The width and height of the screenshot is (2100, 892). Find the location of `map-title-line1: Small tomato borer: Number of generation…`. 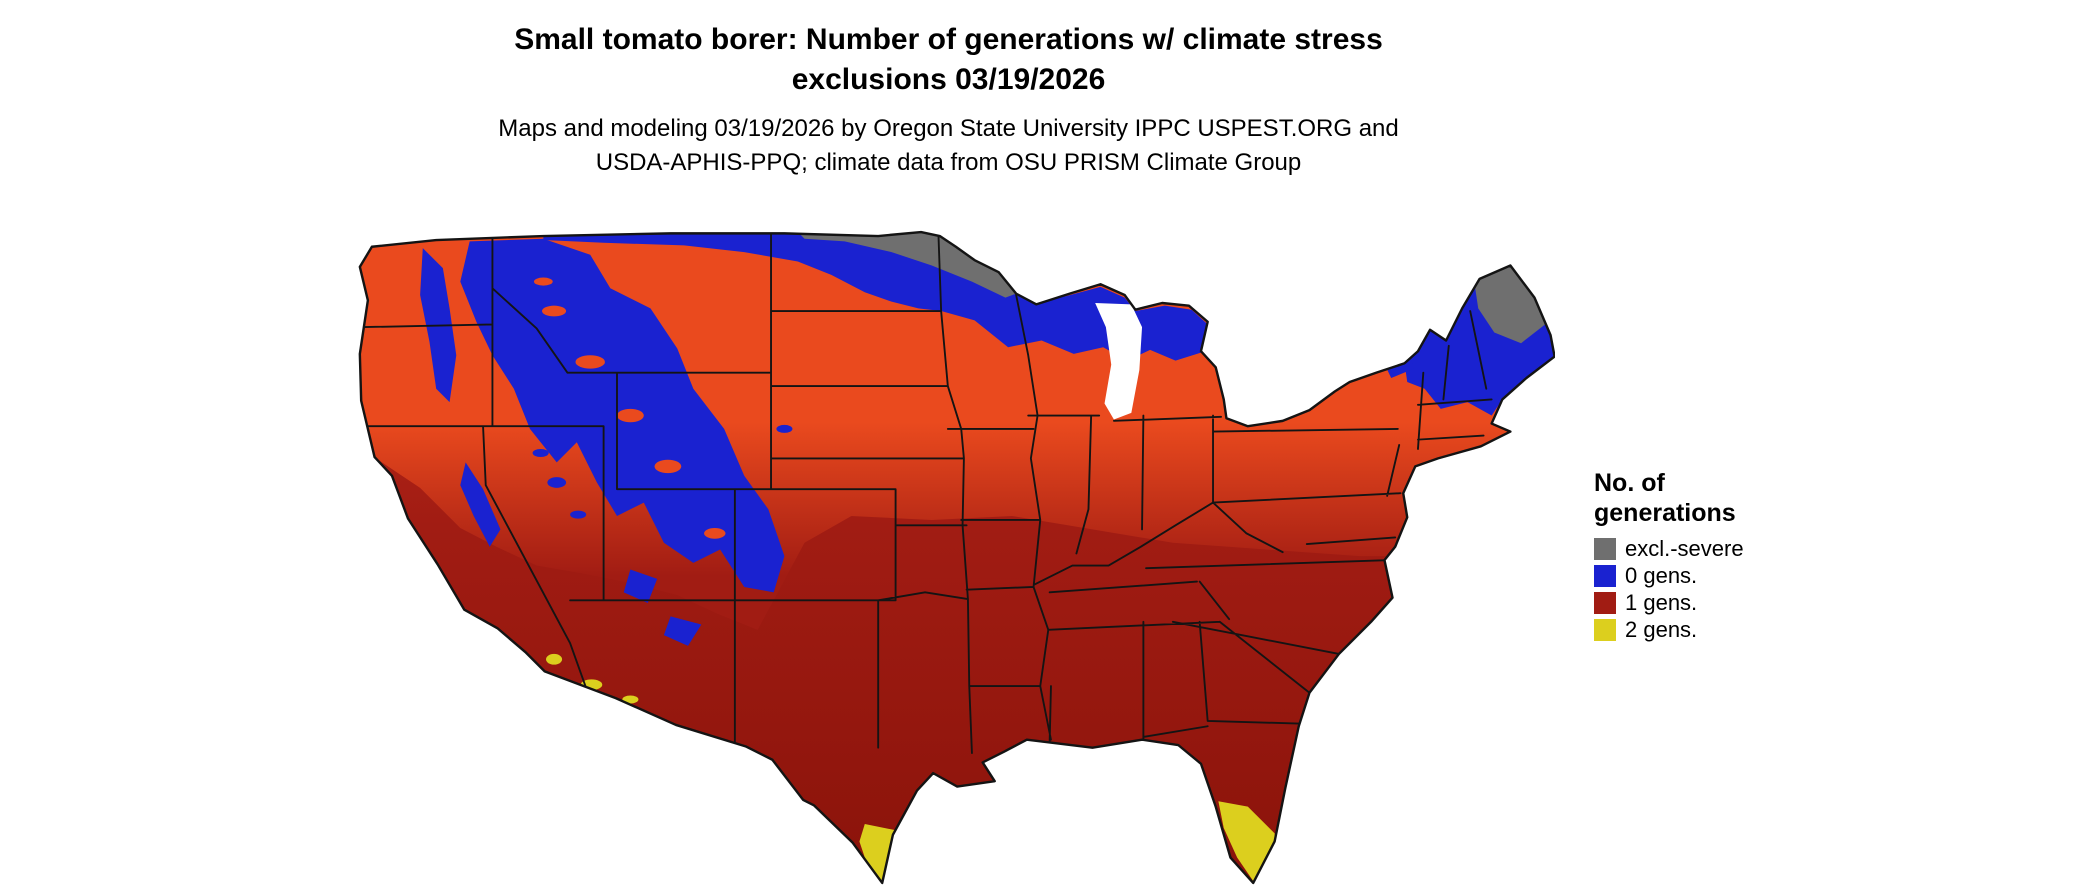

map-title-line1: Small tomato borer: Number of generation… is located at coordinates (948, 39).